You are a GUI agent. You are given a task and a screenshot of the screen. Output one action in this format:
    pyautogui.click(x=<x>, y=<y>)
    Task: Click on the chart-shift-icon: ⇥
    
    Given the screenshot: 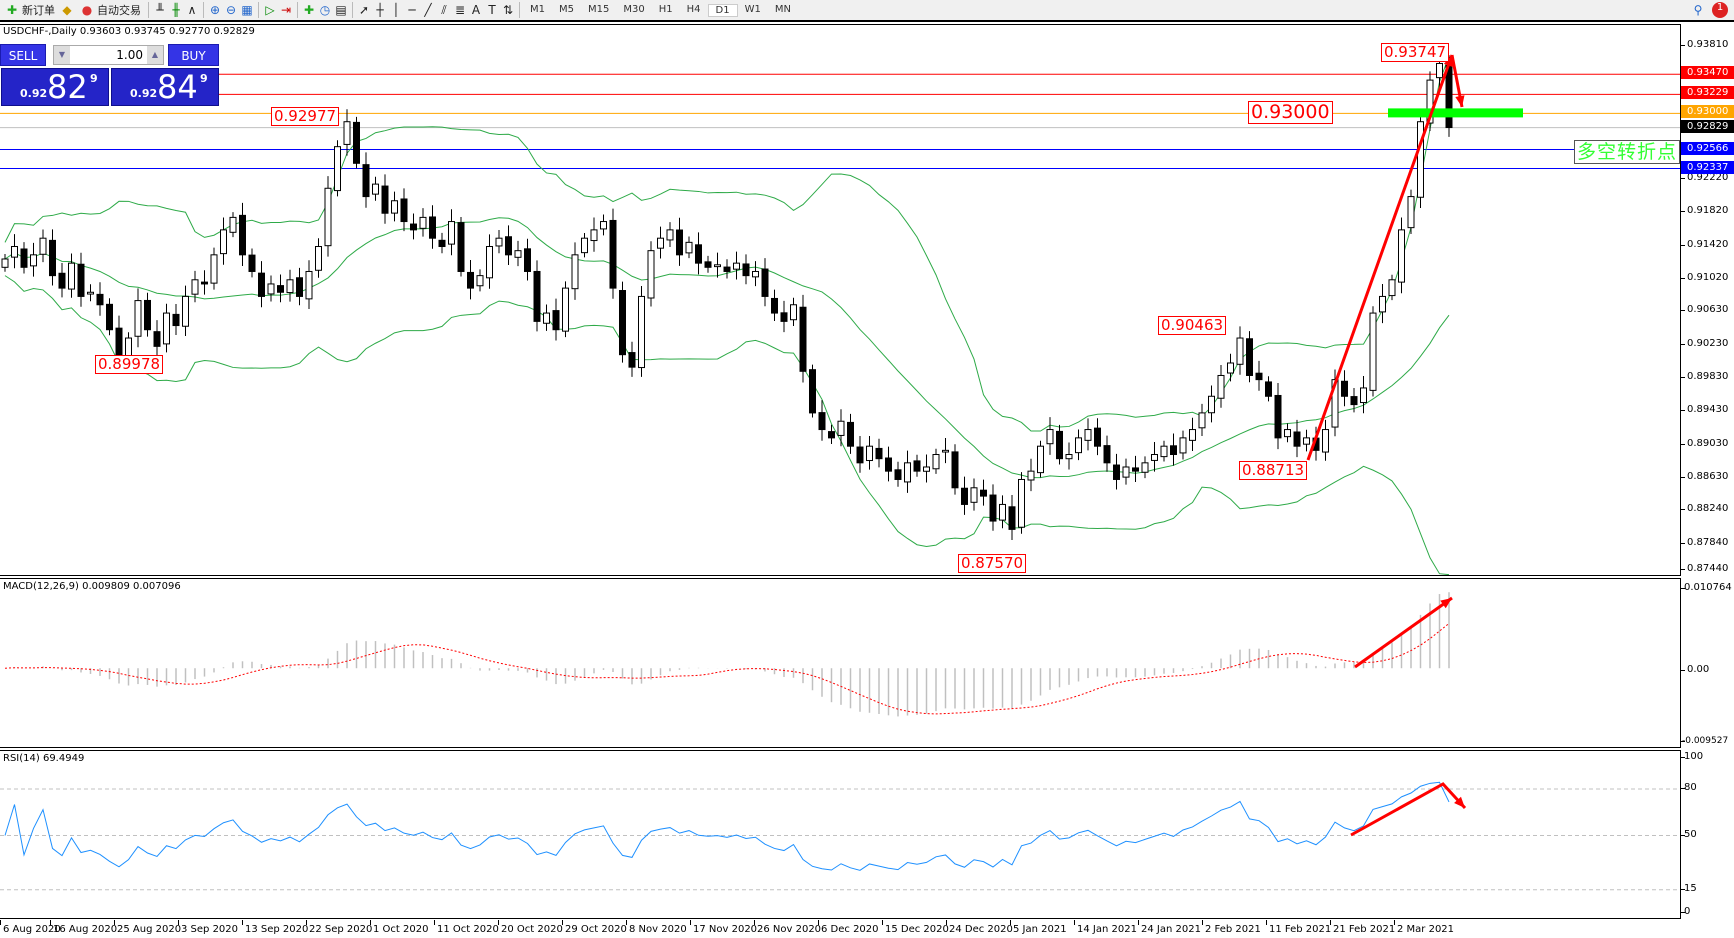 What is the action you would take?
    pyautogui.click(x=286, y=10)
    